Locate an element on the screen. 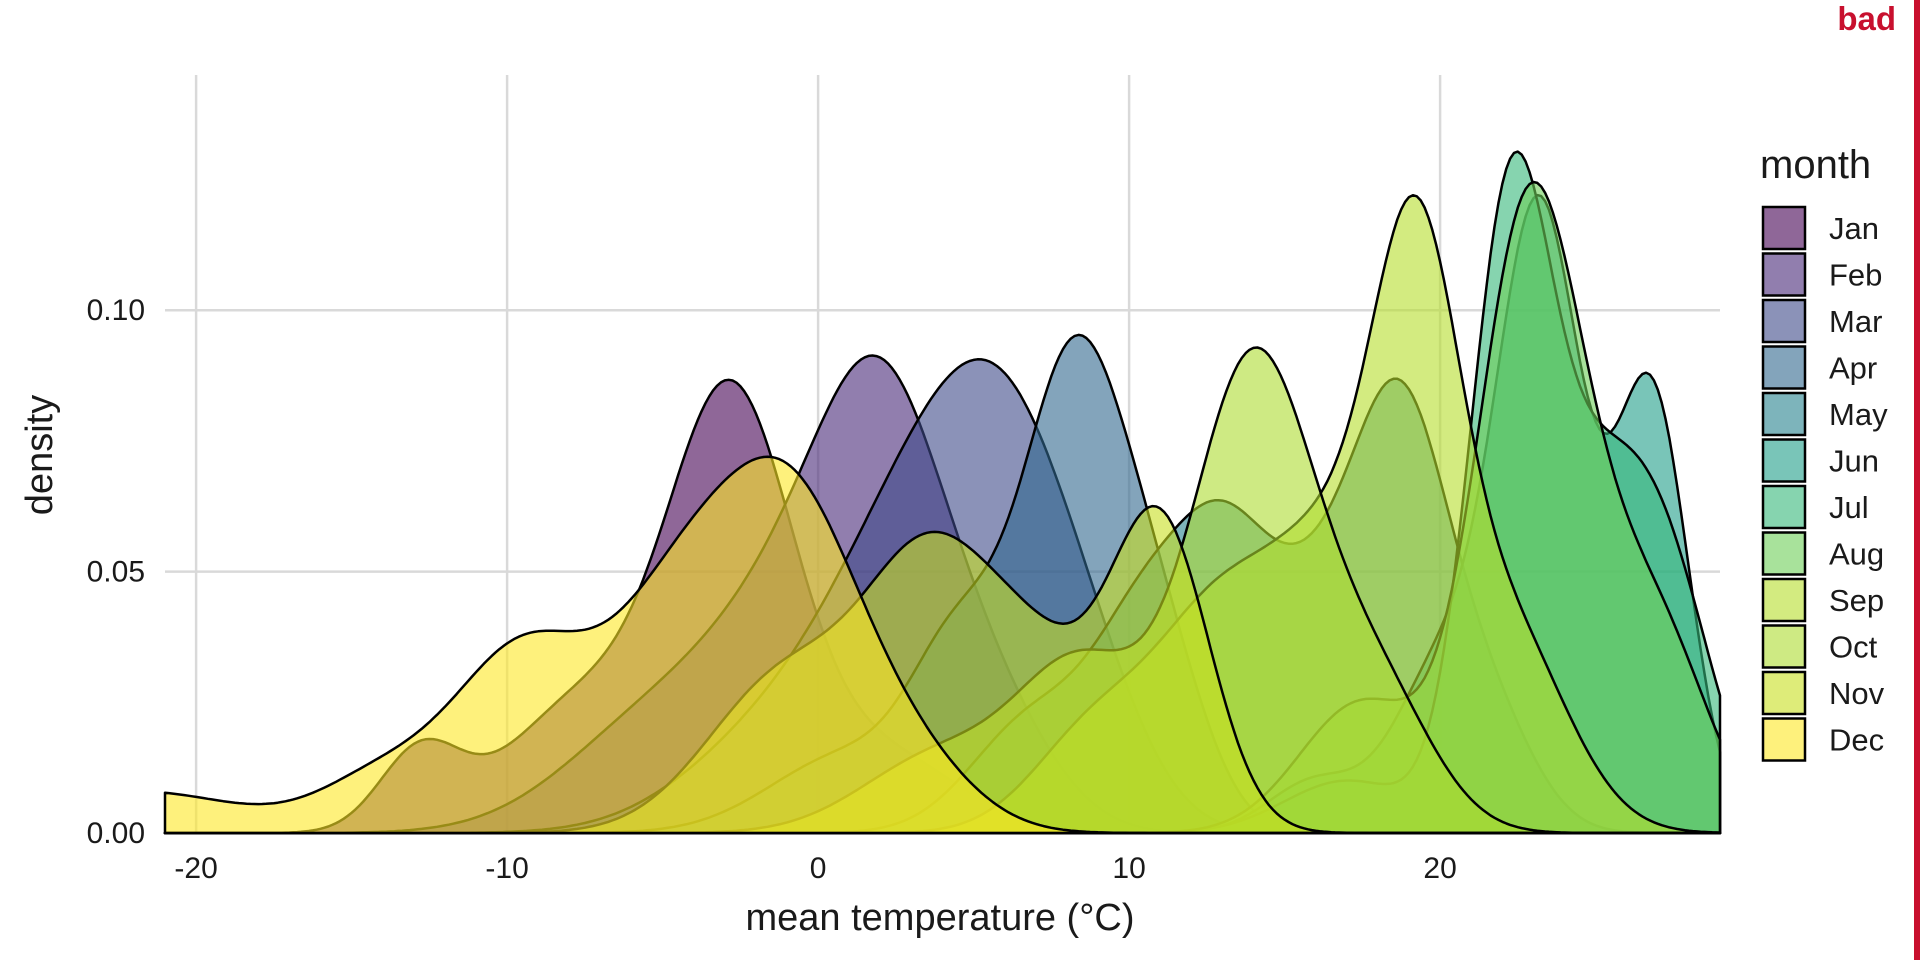  edge-accent-bar is located at coordinates (1917, 480).